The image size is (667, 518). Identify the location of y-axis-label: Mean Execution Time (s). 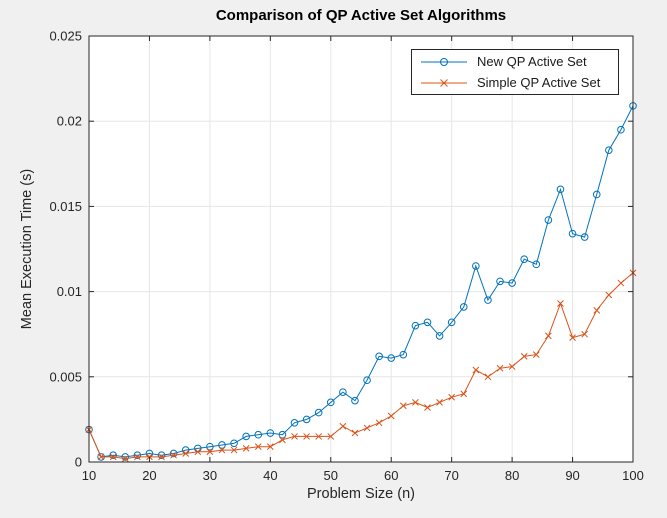
(27, 249).